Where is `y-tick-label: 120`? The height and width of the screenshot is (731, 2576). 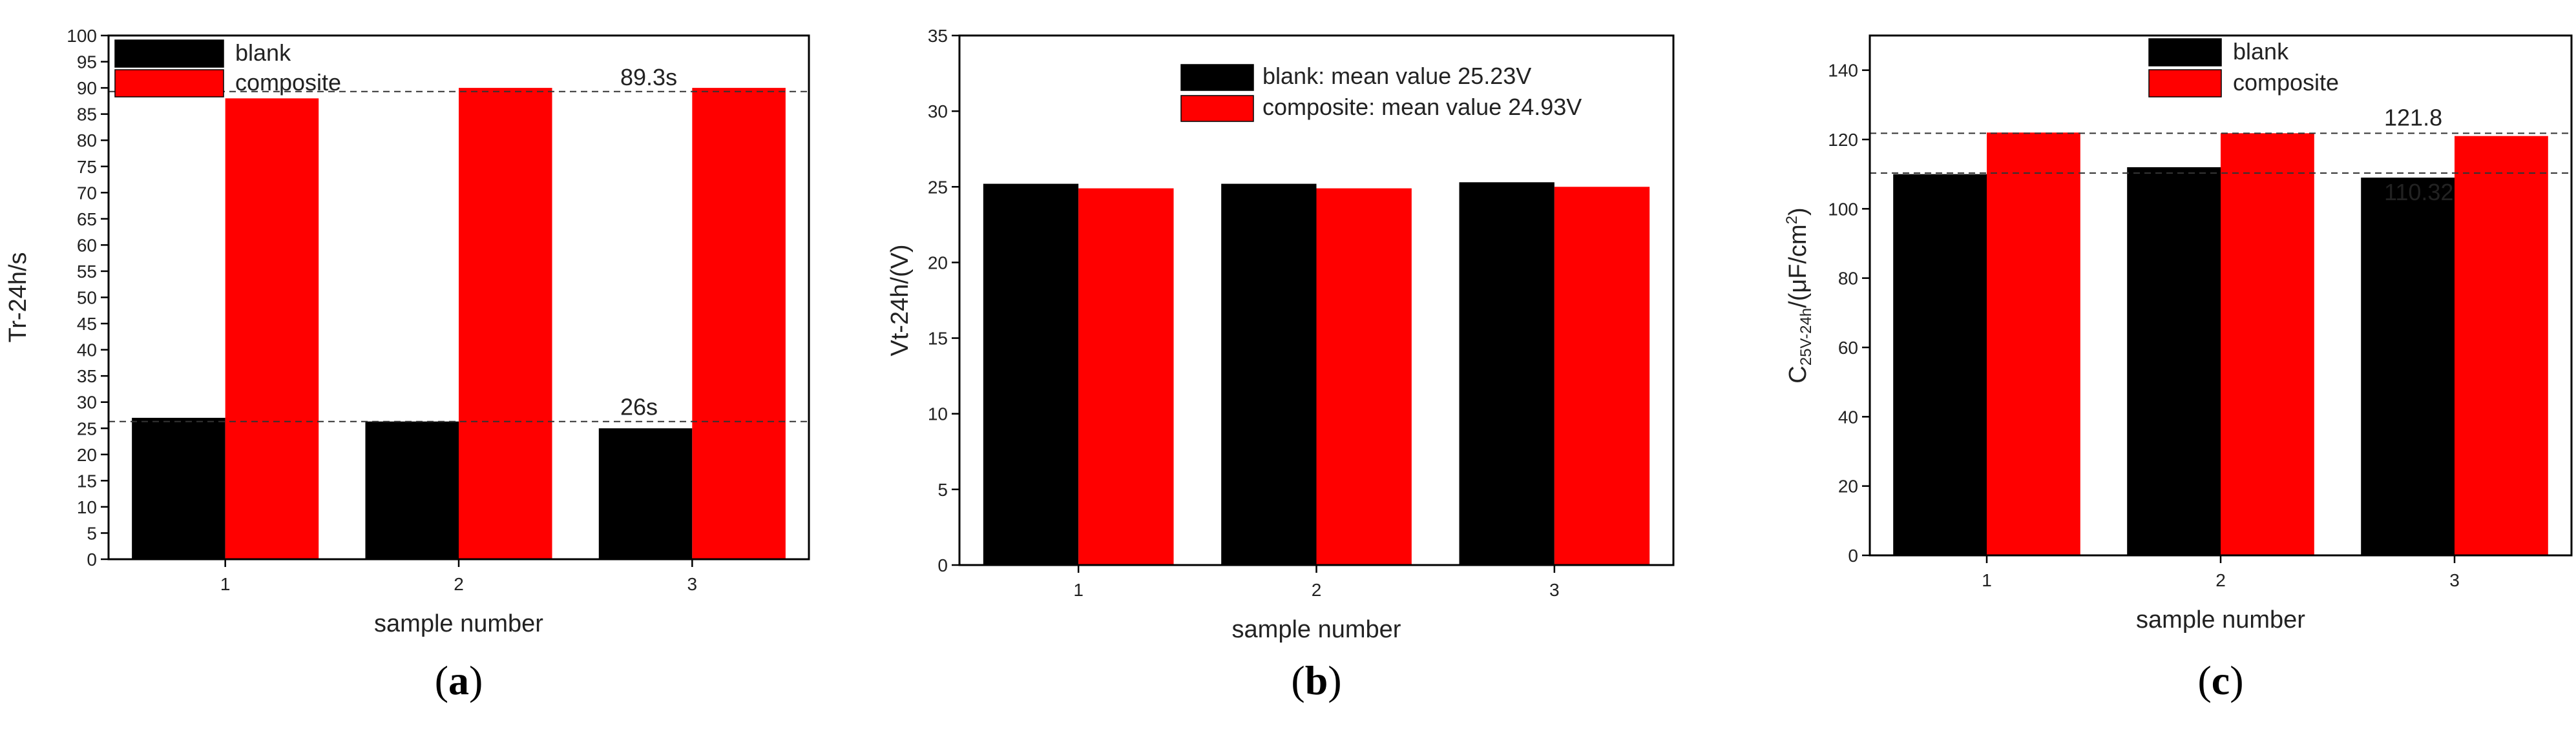 y-tick-label: 120 is located at coordinates (1843, 140).